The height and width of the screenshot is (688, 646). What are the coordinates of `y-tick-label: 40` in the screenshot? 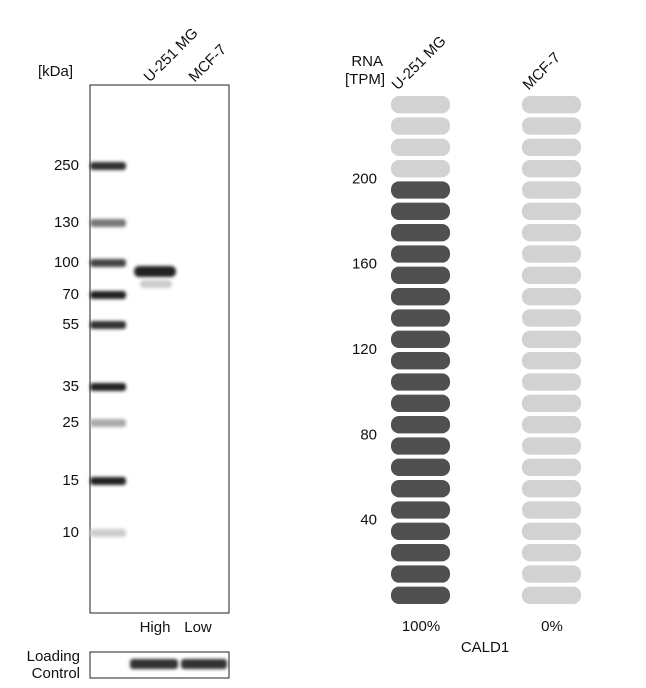 It's located at (368, 520).